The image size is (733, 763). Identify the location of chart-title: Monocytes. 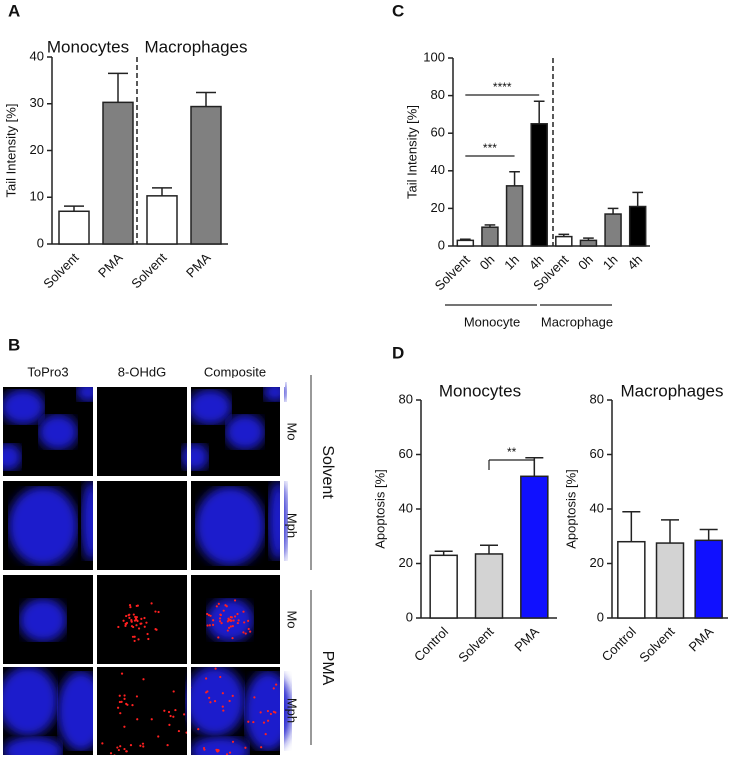
(480, 390).